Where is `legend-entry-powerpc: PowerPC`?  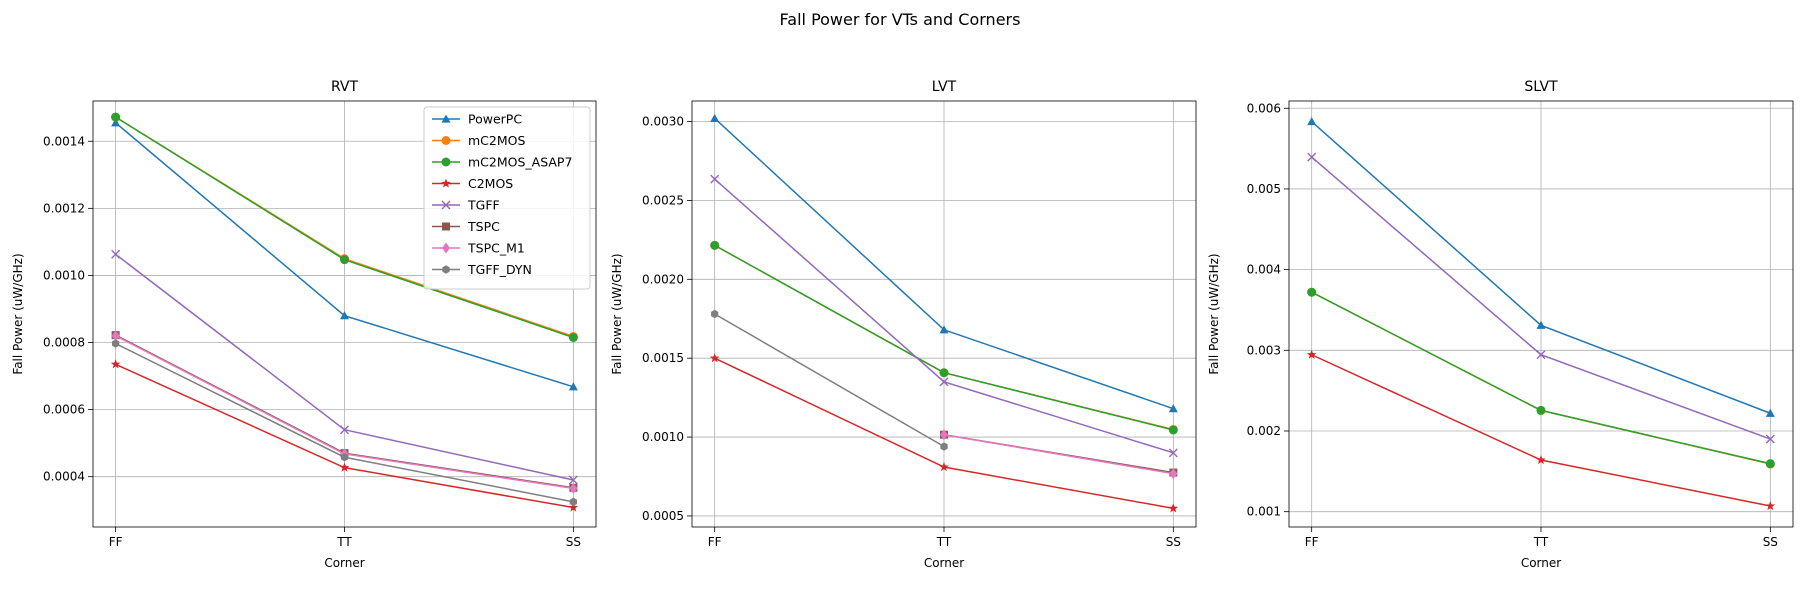 legend-entry-powerpc: PowerPC is located at coordinates (477, 119).